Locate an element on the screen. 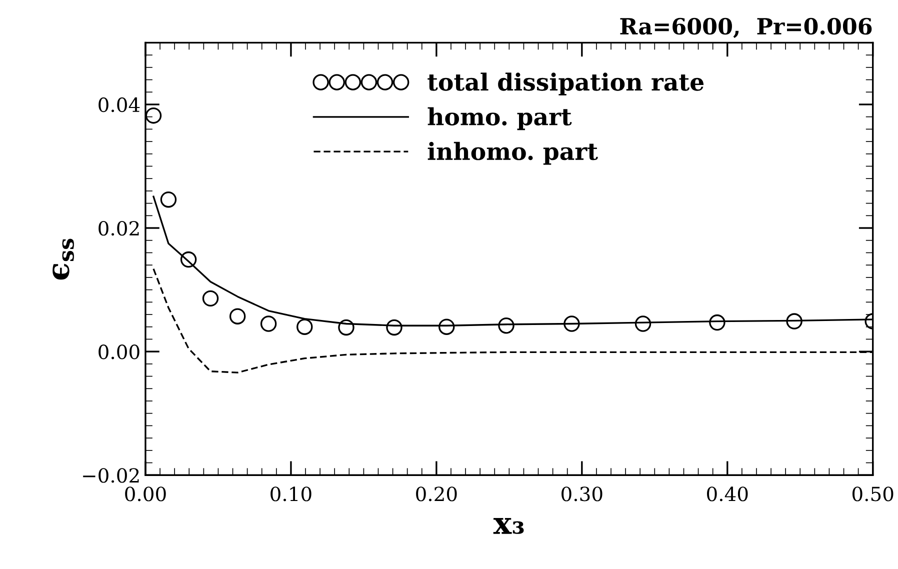 This screenshot has width=898, height=569. x-tick-label: 0.30 is located at coordinates (582, 494).